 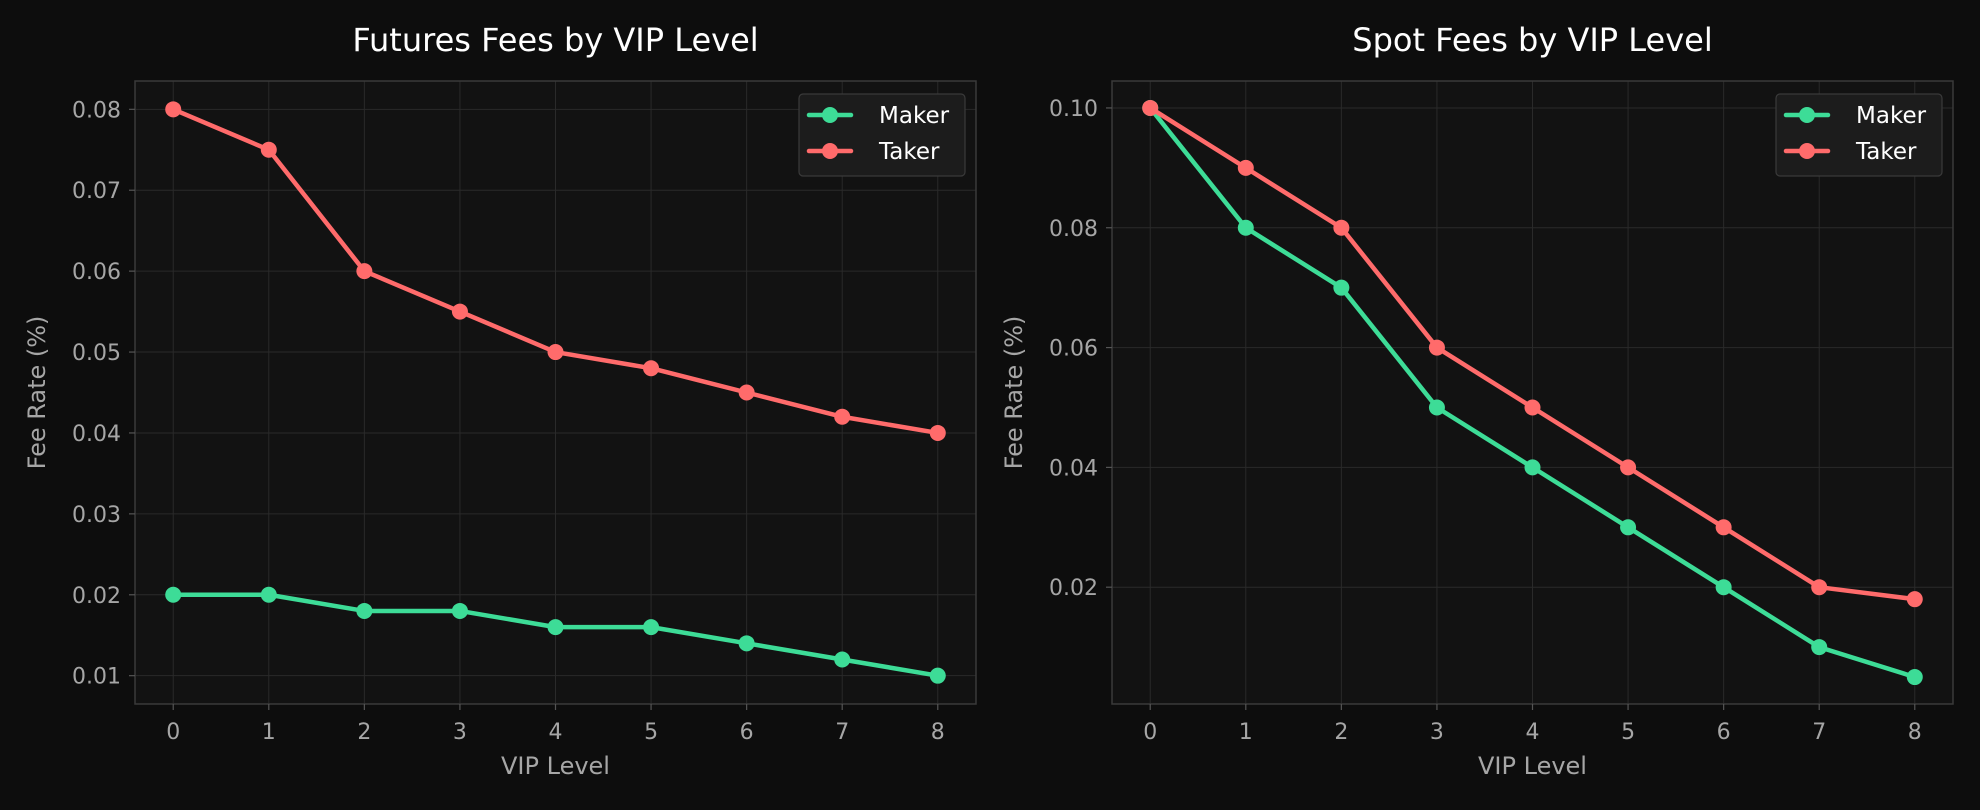 What do you see at coordinates (96, 191) in the screenshot?
I see `y-tick-label: 0.07` at bounding box center [96, 191].